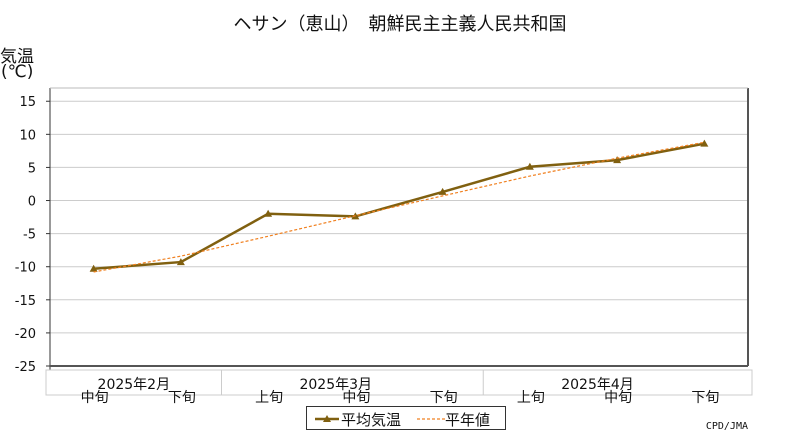 This screenshot has width=800, height=440. I want to click on legend-label-mean: 平均気温, so click(371, 420).